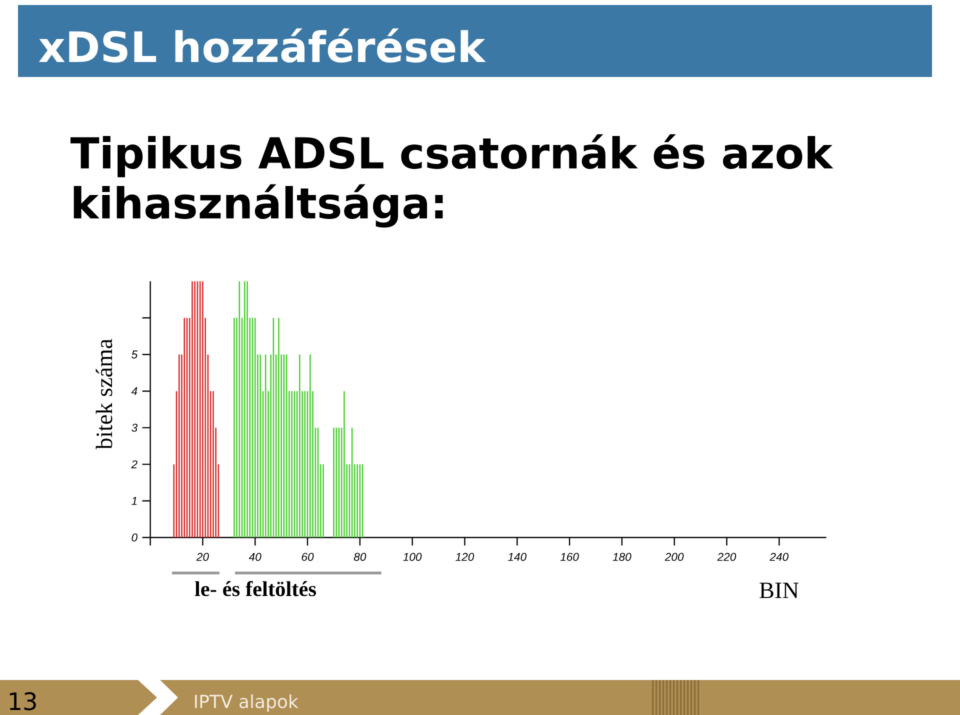 Image resolution: width=960 pixels, height=715 pixels. Describe the element at coordinates (255, 588) in the screenshot. I see `text: le- és feltöltés` at that location.